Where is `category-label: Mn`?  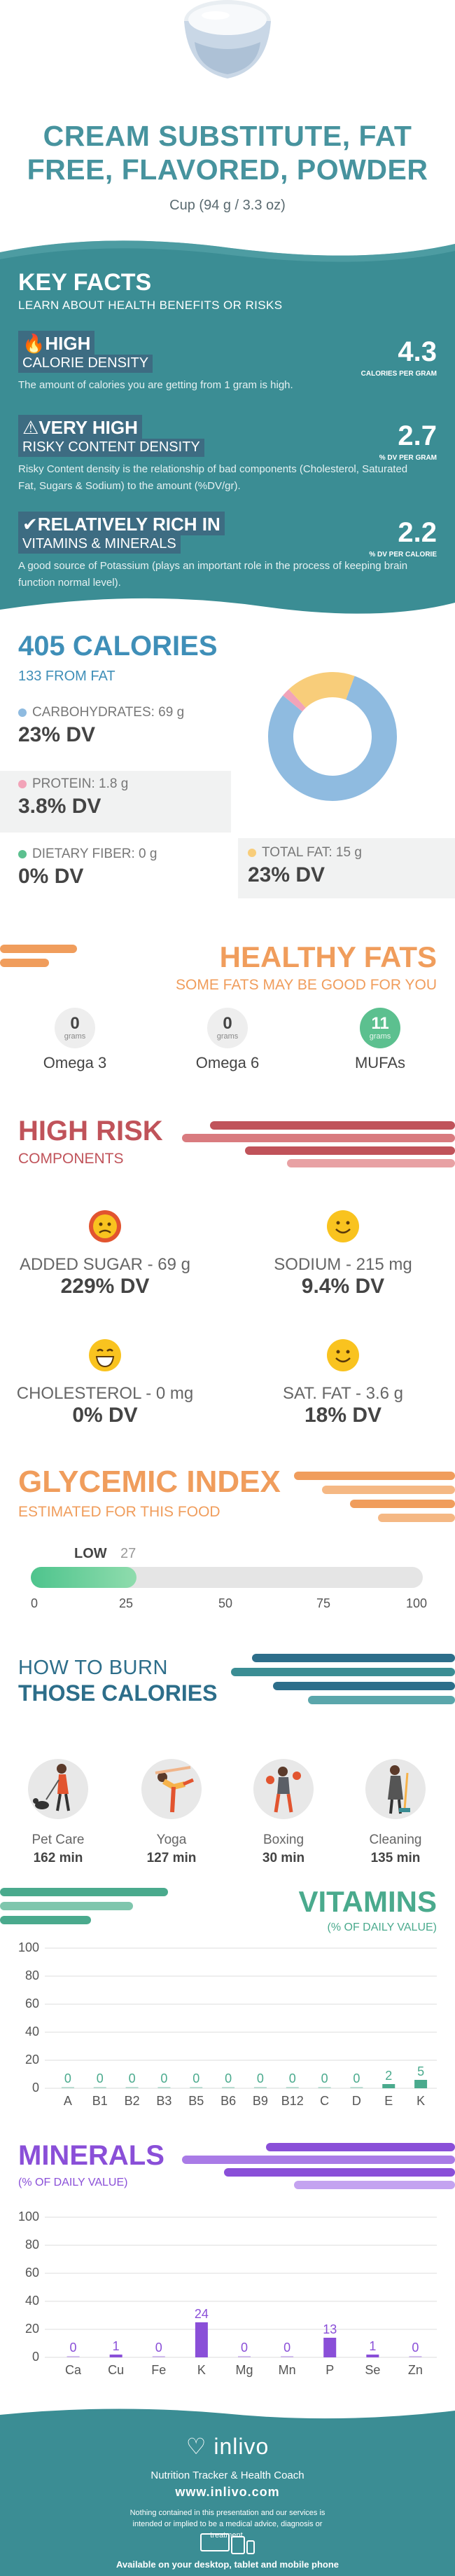
category-label: Mn is located at coordinates (287, 2370).